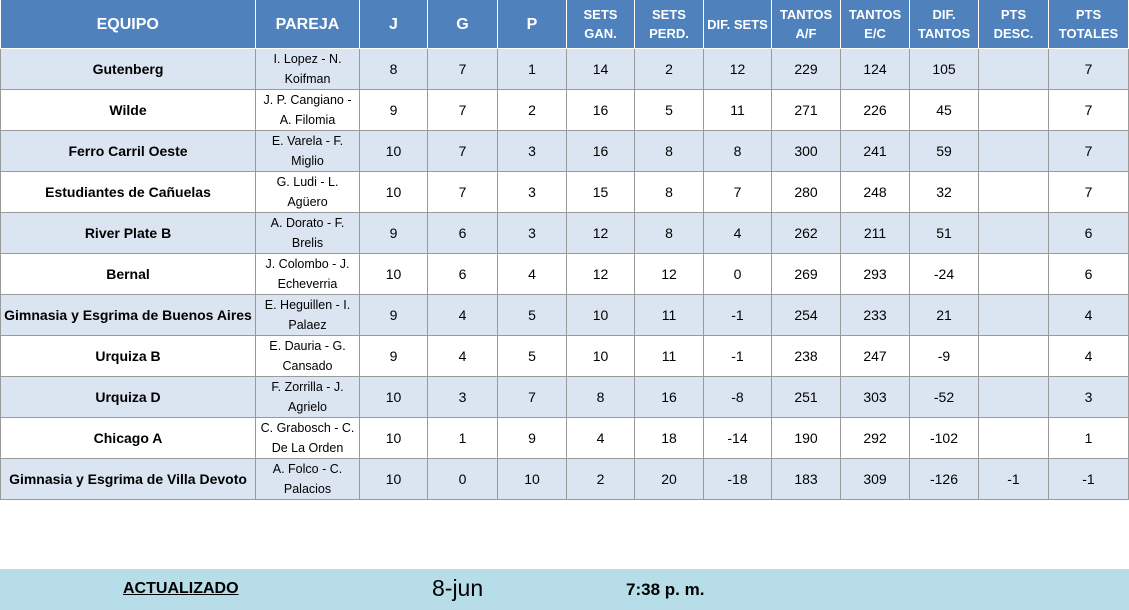 This screenshot has width=1129, height=610. Describe the element at coordinates (600, 192) in the screenshot. I see `sets-won-cell: 15` at that location.